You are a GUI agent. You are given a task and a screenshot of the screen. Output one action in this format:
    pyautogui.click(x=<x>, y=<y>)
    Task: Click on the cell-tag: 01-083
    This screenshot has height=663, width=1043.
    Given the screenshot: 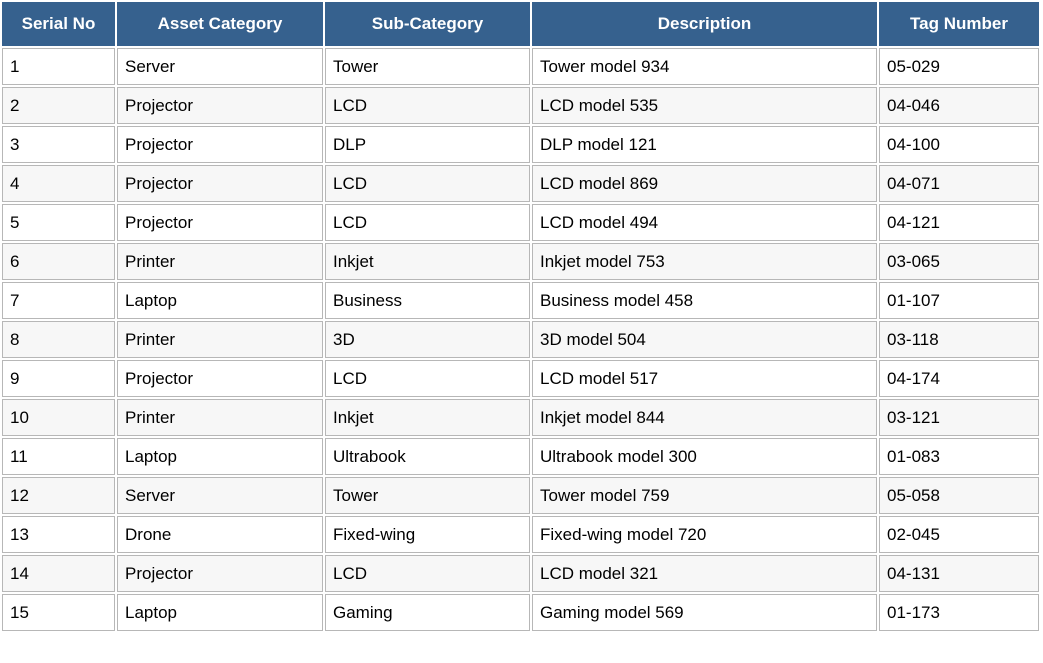 What is the action you would take?
    pyautogui.click(x=959, y=456)
    